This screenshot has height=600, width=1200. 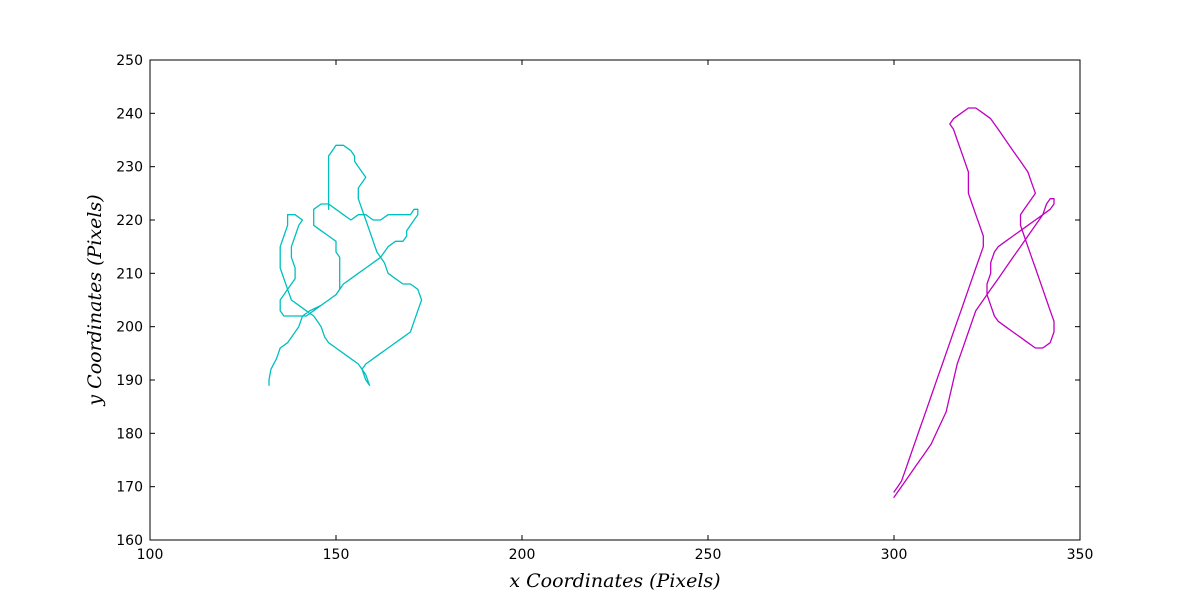 What do you see at coordinates (129, 168) in the screenshot?
I see `y-tick-label: 230` at bounding box center [129, 168].